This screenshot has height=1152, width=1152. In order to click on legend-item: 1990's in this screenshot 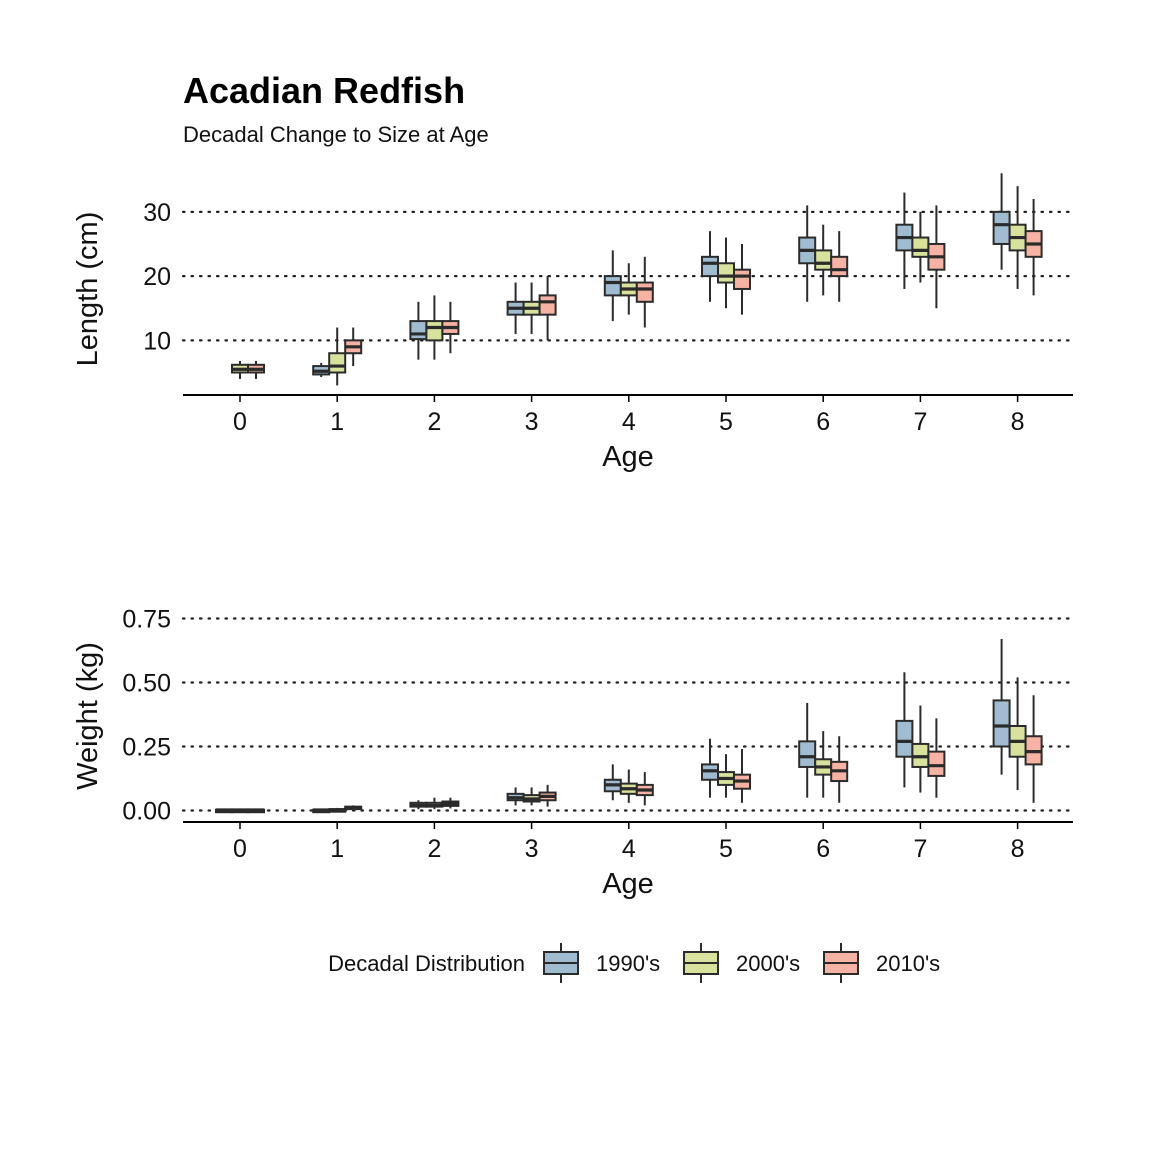, I will do `click(601, 963)`.